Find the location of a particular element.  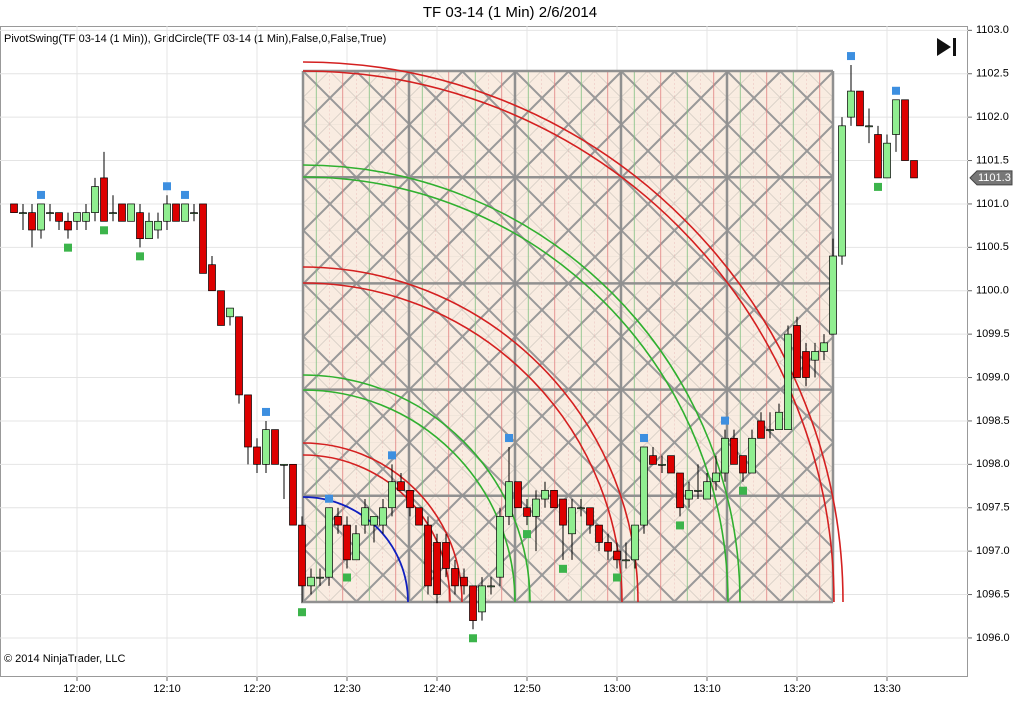

play-icon is located at coordinates (944, 47).